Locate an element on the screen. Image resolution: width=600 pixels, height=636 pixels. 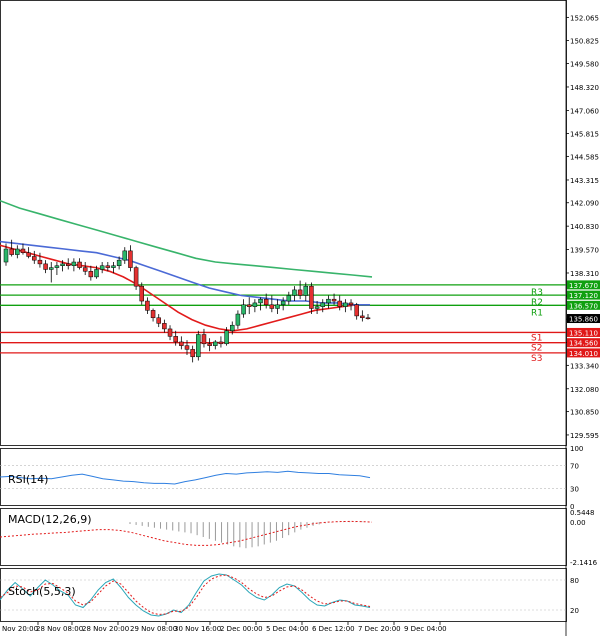
pivot-value-r3: 137.670 is located at coordinates (583, 286).